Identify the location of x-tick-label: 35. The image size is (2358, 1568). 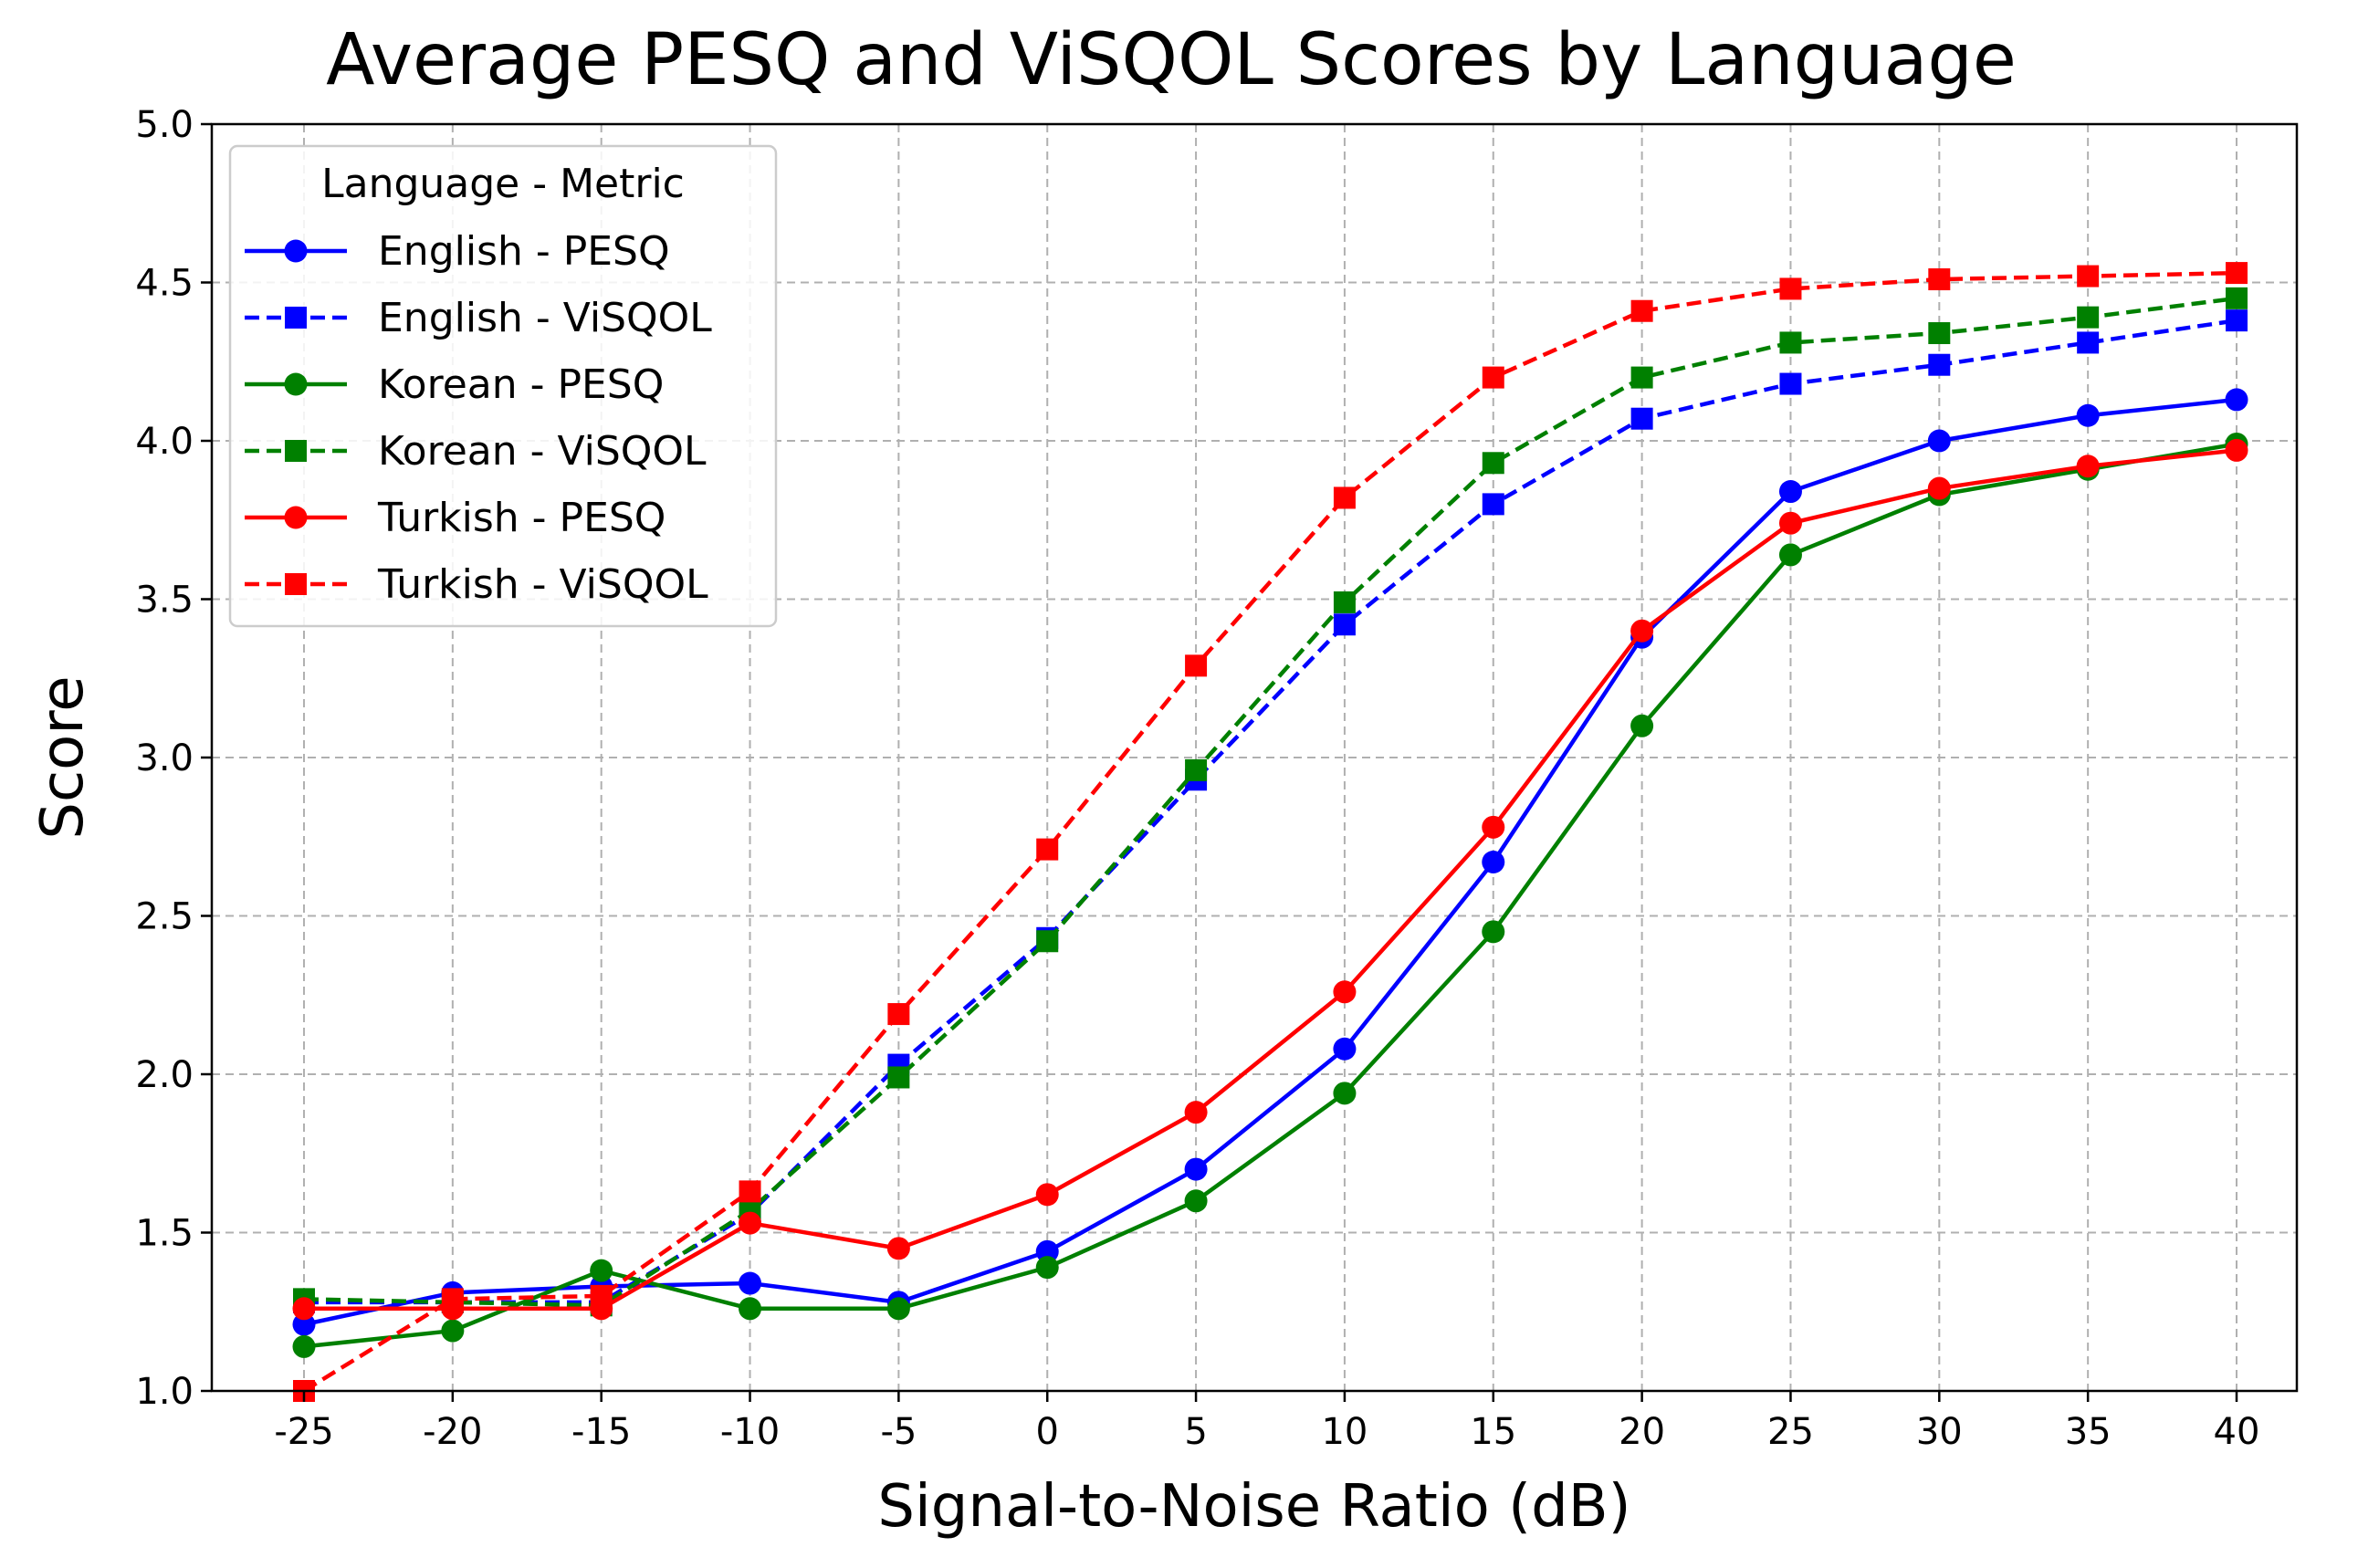
(2088, 1432).